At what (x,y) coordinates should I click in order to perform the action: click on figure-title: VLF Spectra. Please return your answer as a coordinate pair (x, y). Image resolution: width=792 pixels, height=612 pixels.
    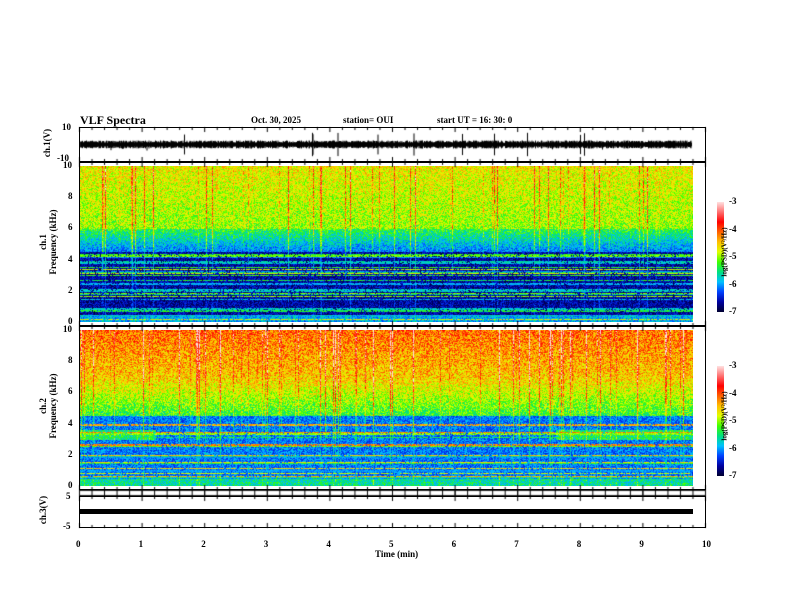
    Looking at the image, I should click on (113, 120).